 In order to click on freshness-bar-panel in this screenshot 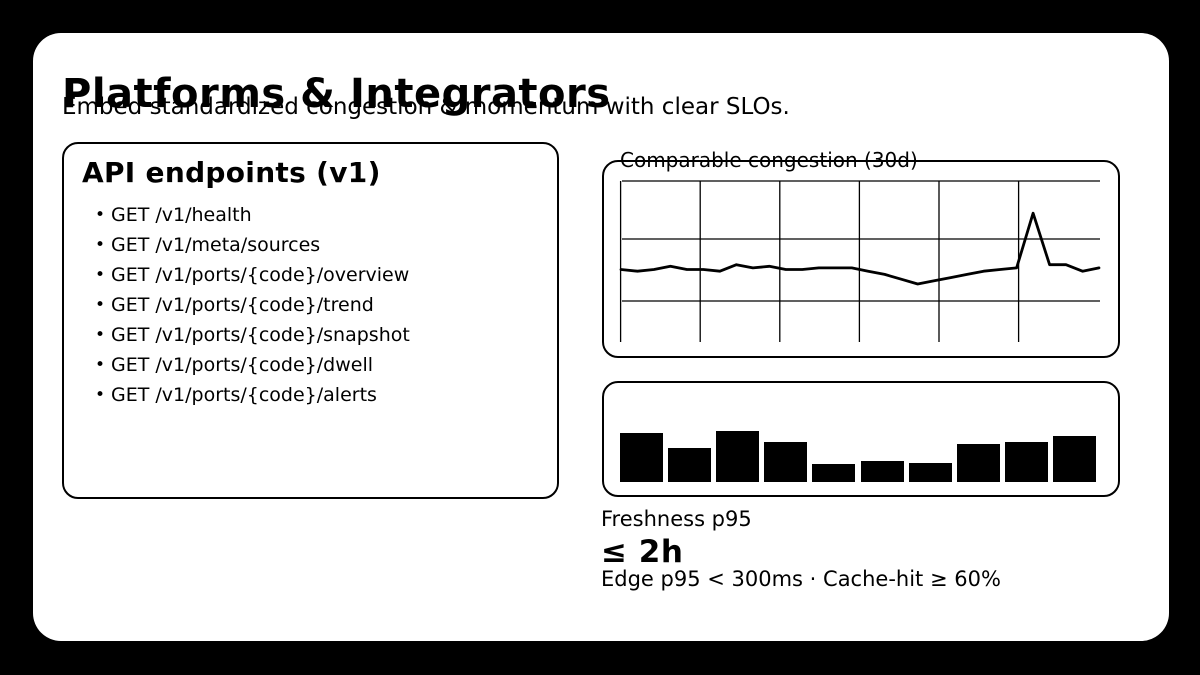, I will do `click(861, 439)`.